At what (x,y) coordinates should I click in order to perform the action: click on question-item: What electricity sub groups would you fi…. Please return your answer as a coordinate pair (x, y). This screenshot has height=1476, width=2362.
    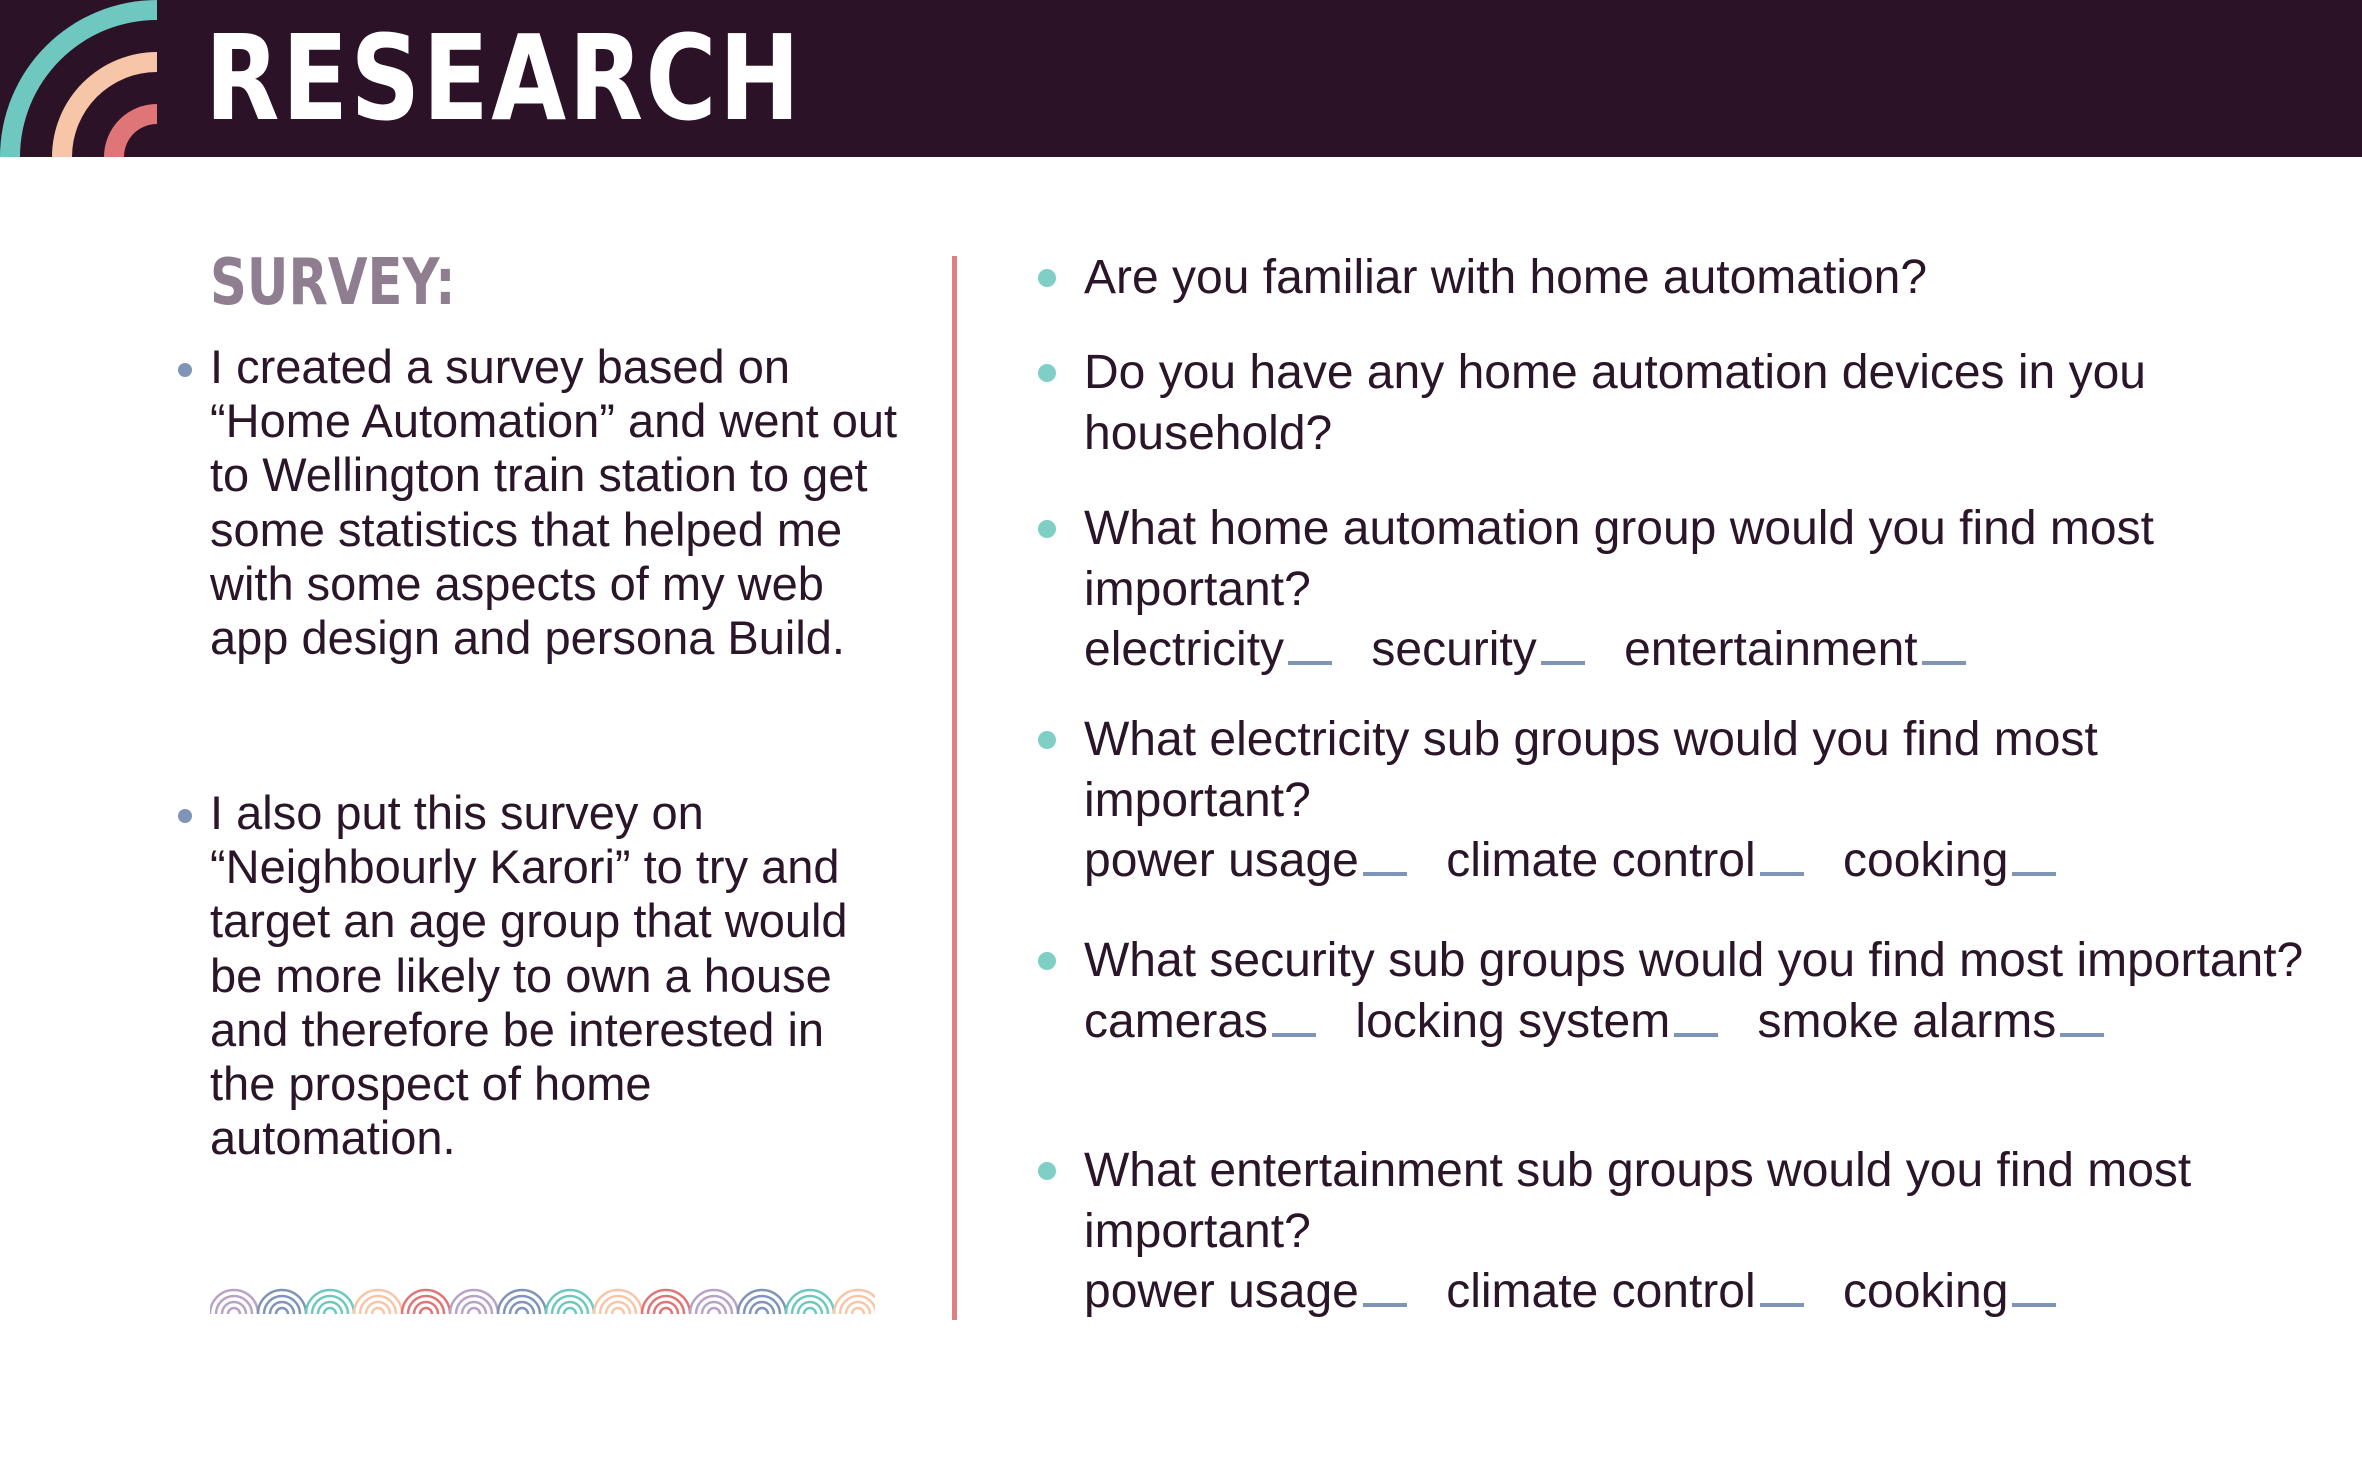
    Looking at the image, I should click on (1676, 801).